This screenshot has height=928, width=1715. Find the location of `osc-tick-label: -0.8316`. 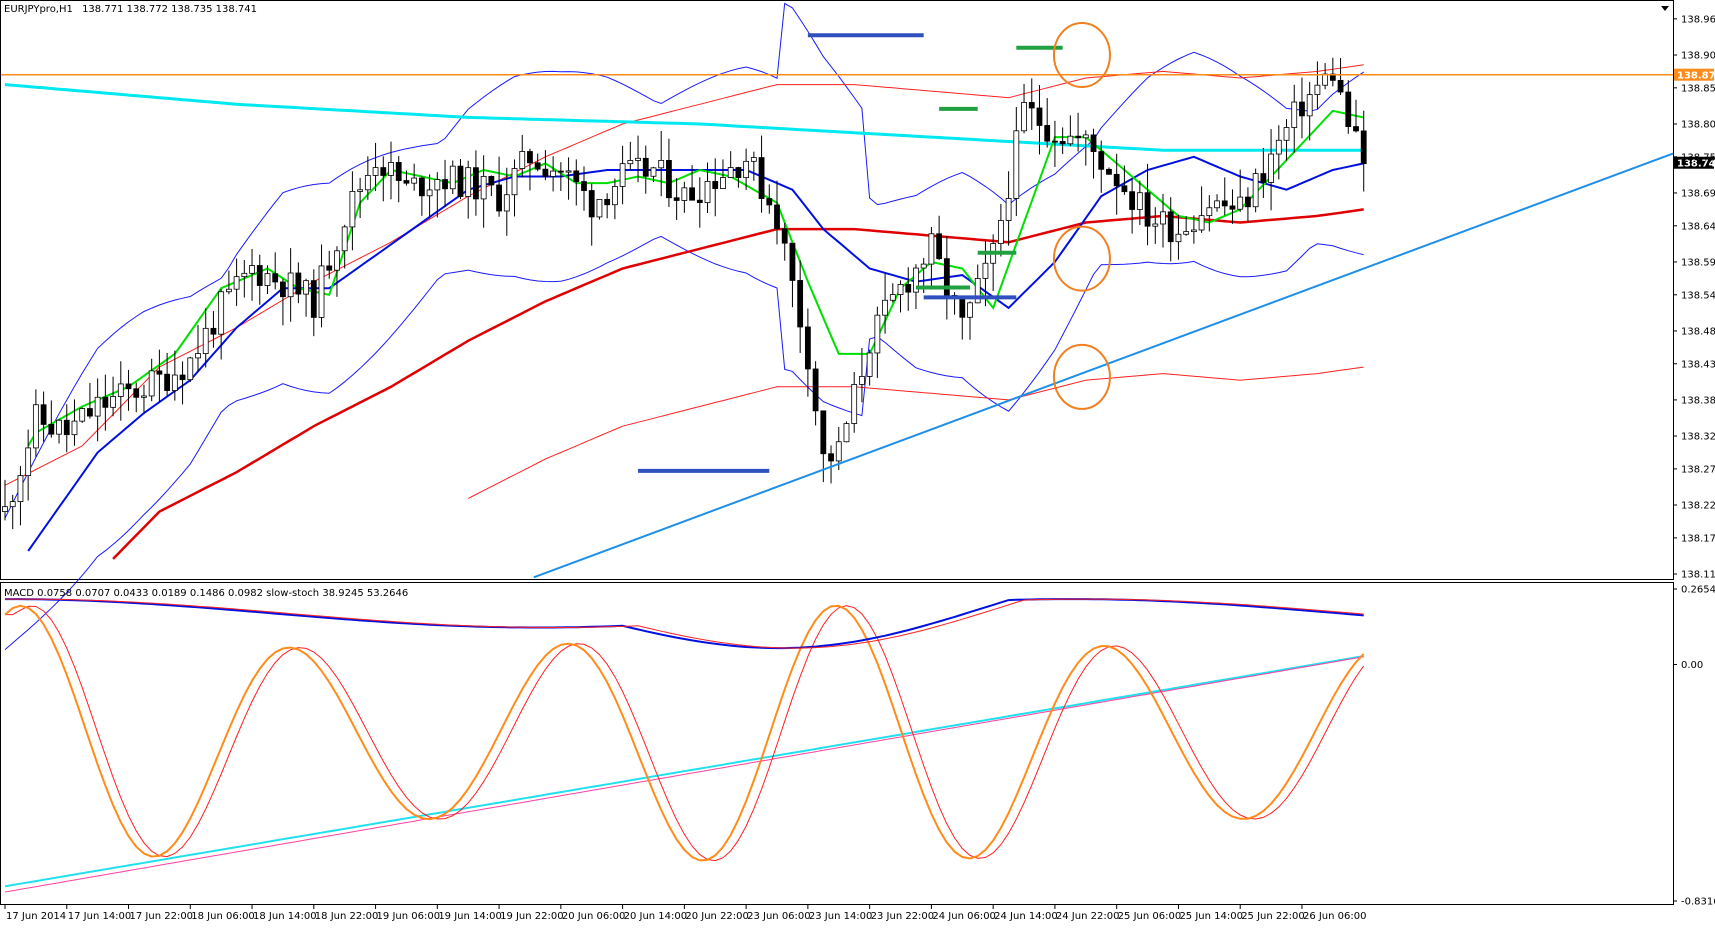

osc-tick-label: -0.8316 is located at coordinates (1698, 902).